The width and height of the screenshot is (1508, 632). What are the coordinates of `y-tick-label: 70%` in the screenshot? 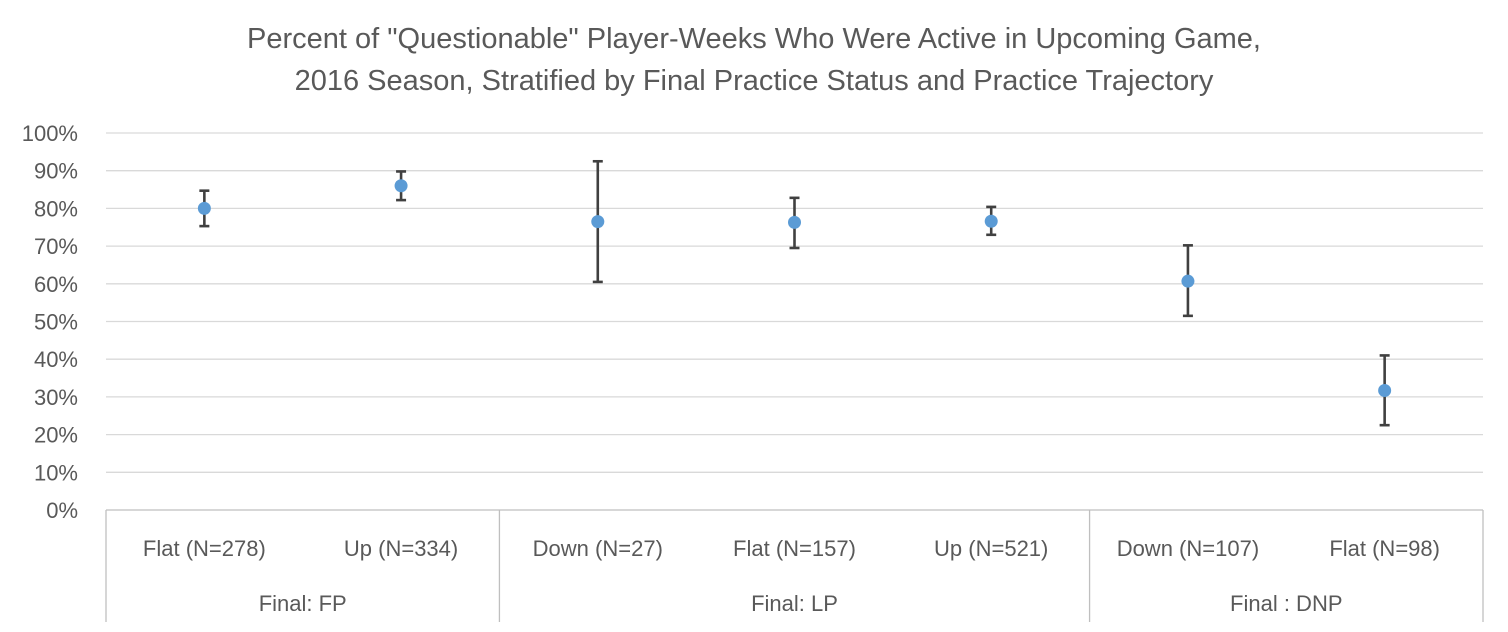 It's located at (56, 246).